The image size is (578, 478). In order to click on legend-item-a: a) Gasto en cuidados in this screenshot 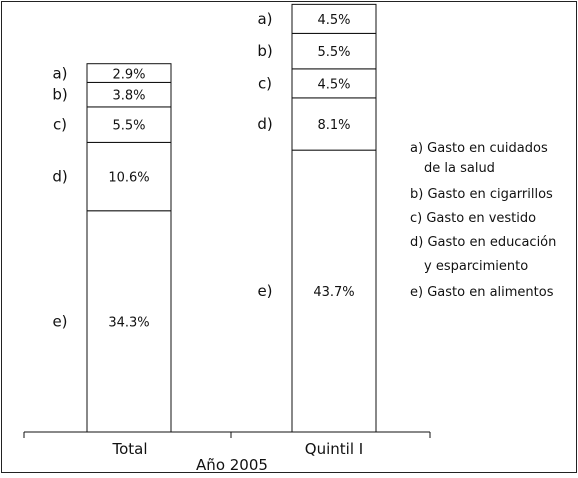, I will do `click(479, 148)`.